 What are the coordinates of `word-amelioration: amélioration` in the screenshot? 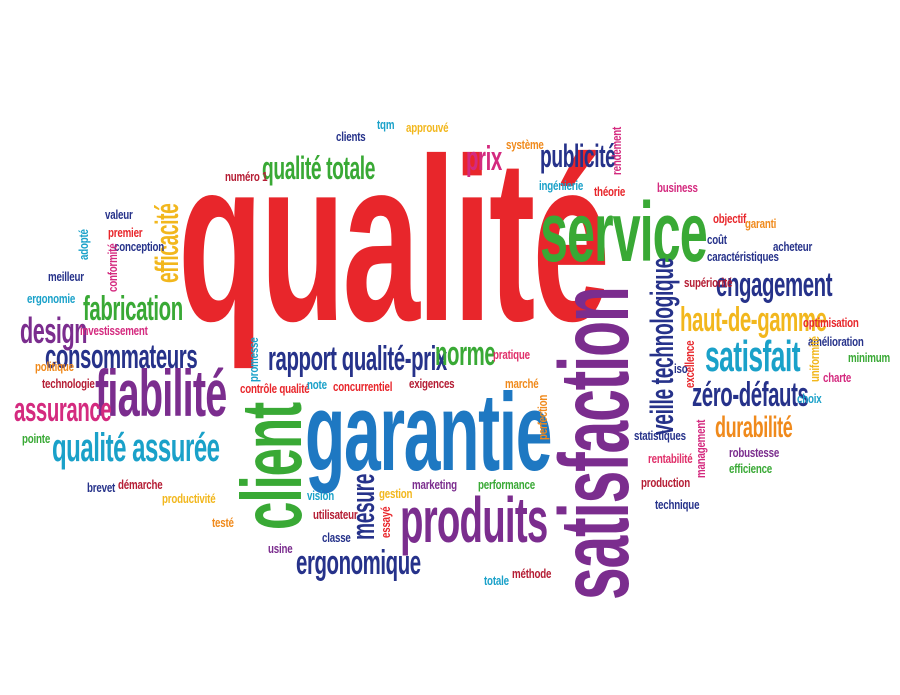 It's located at (836, 341).